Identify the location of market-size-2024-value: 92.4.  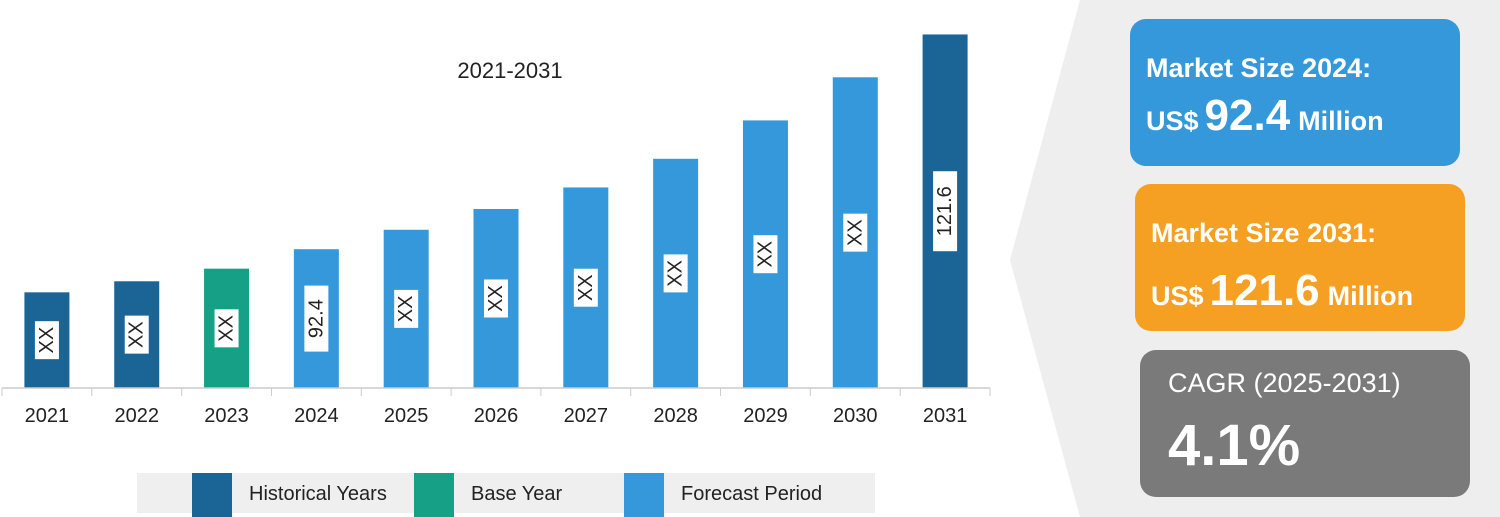
(1247, 115).